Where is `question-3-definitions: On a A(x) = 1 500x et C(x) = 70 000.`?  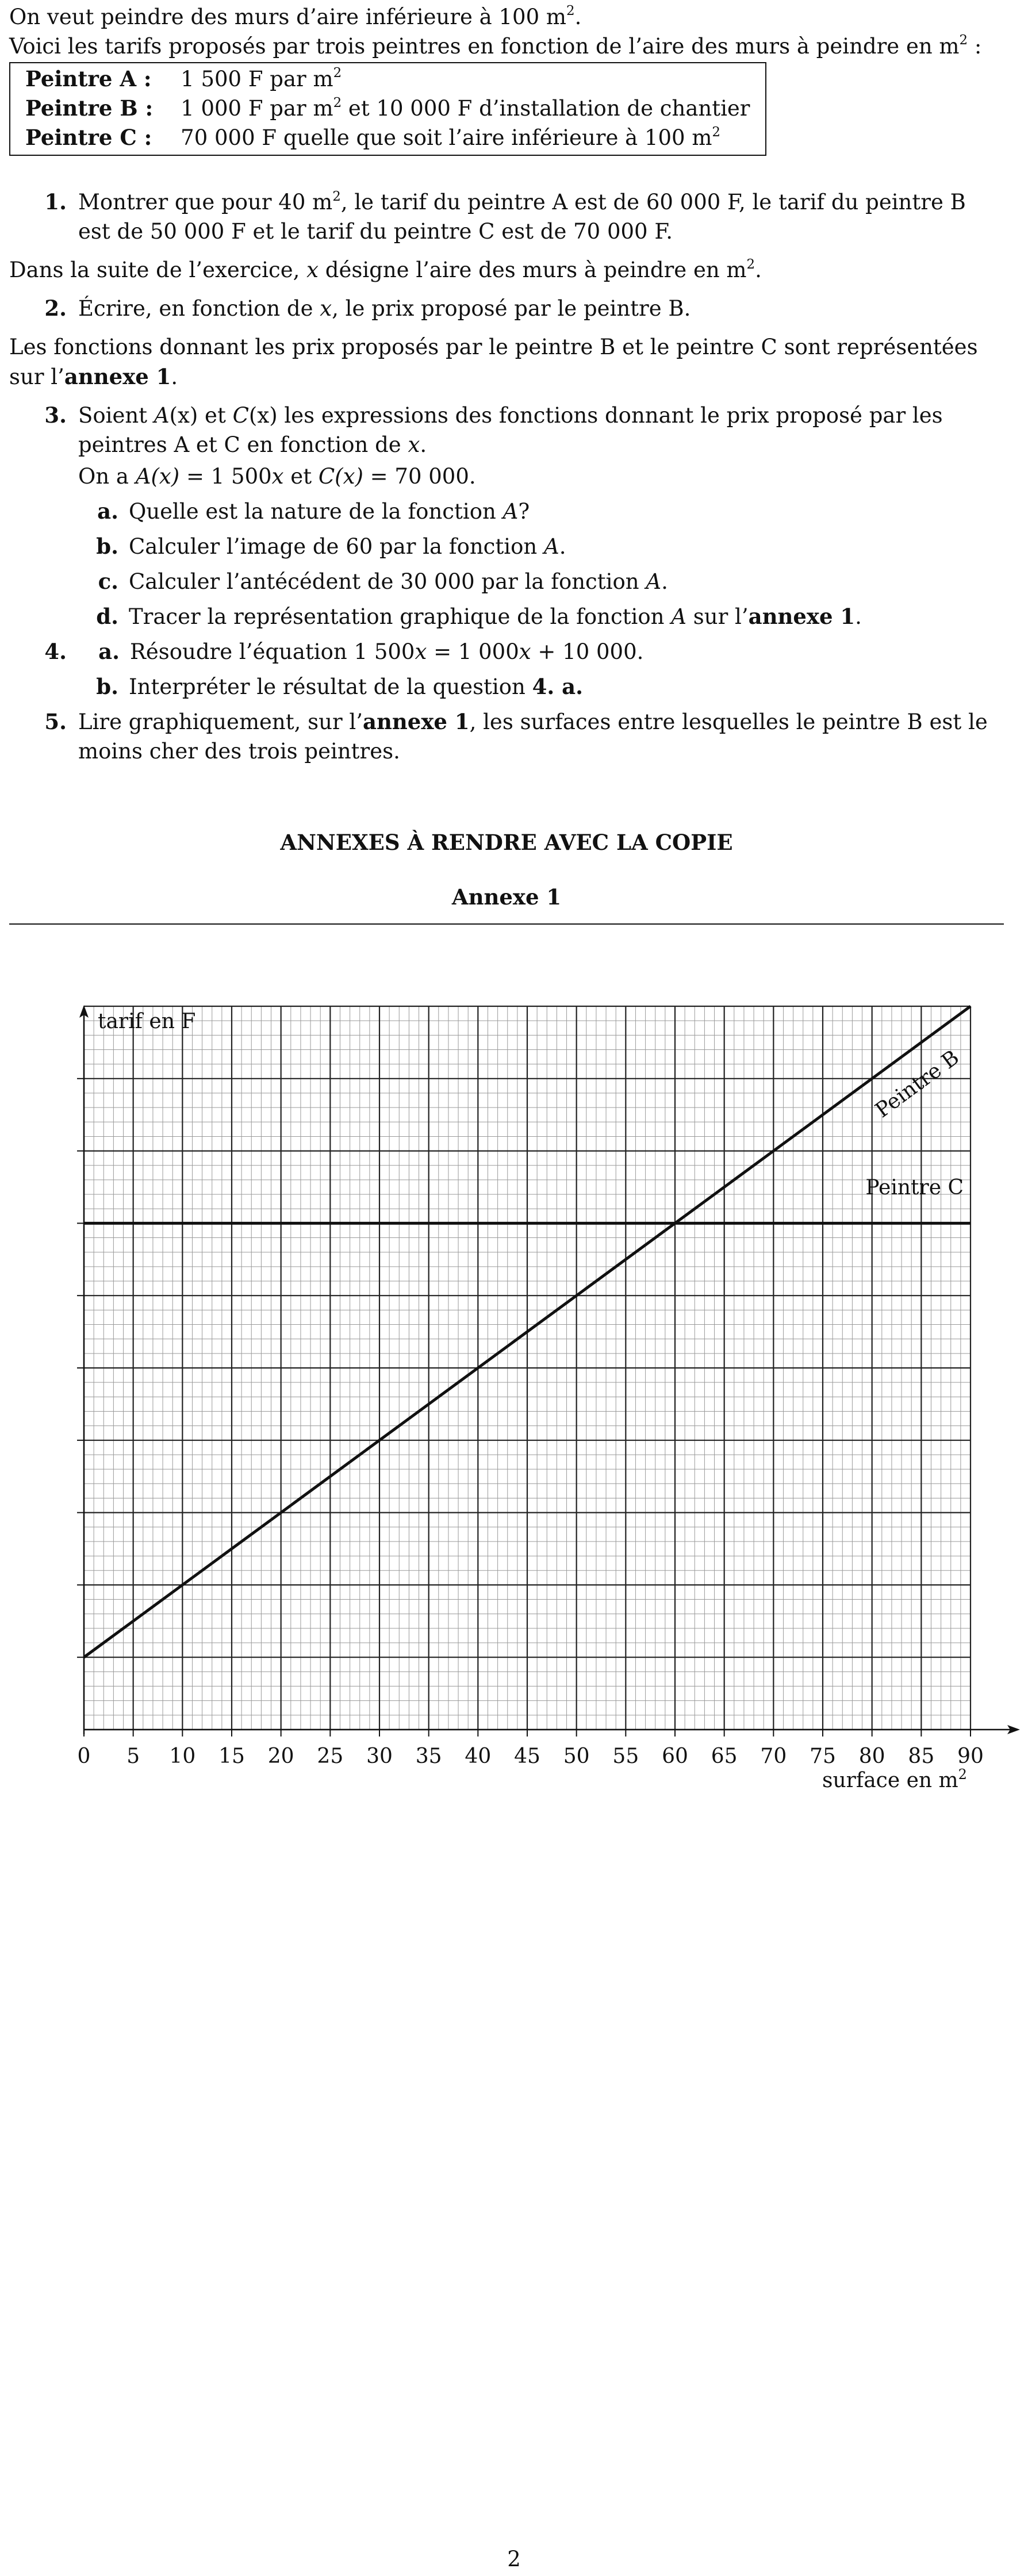
question-3-definitions: On a A(x) = 1 500x et C(x) = 70 000. is located at coordinates (277, 476).